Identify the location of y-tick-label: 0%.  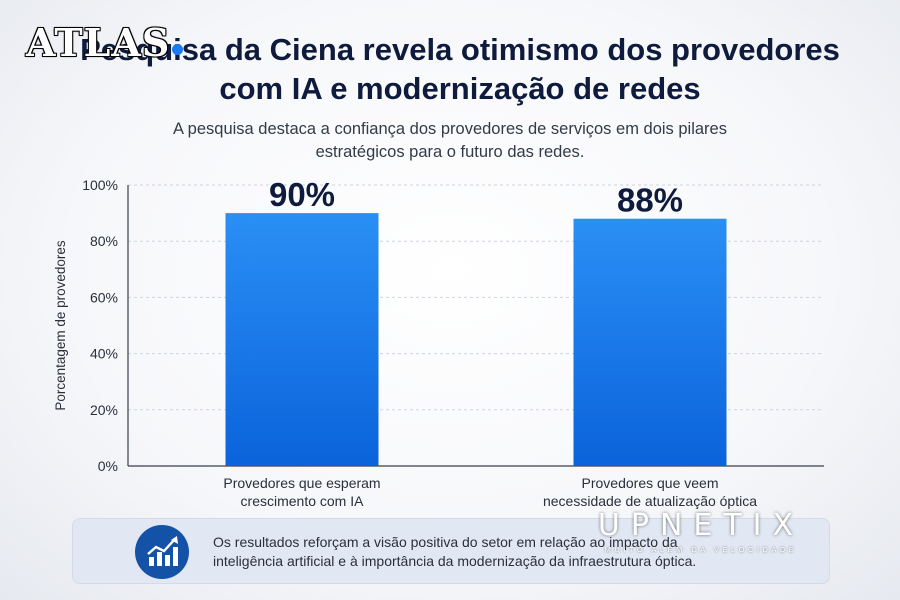
(108, 466).